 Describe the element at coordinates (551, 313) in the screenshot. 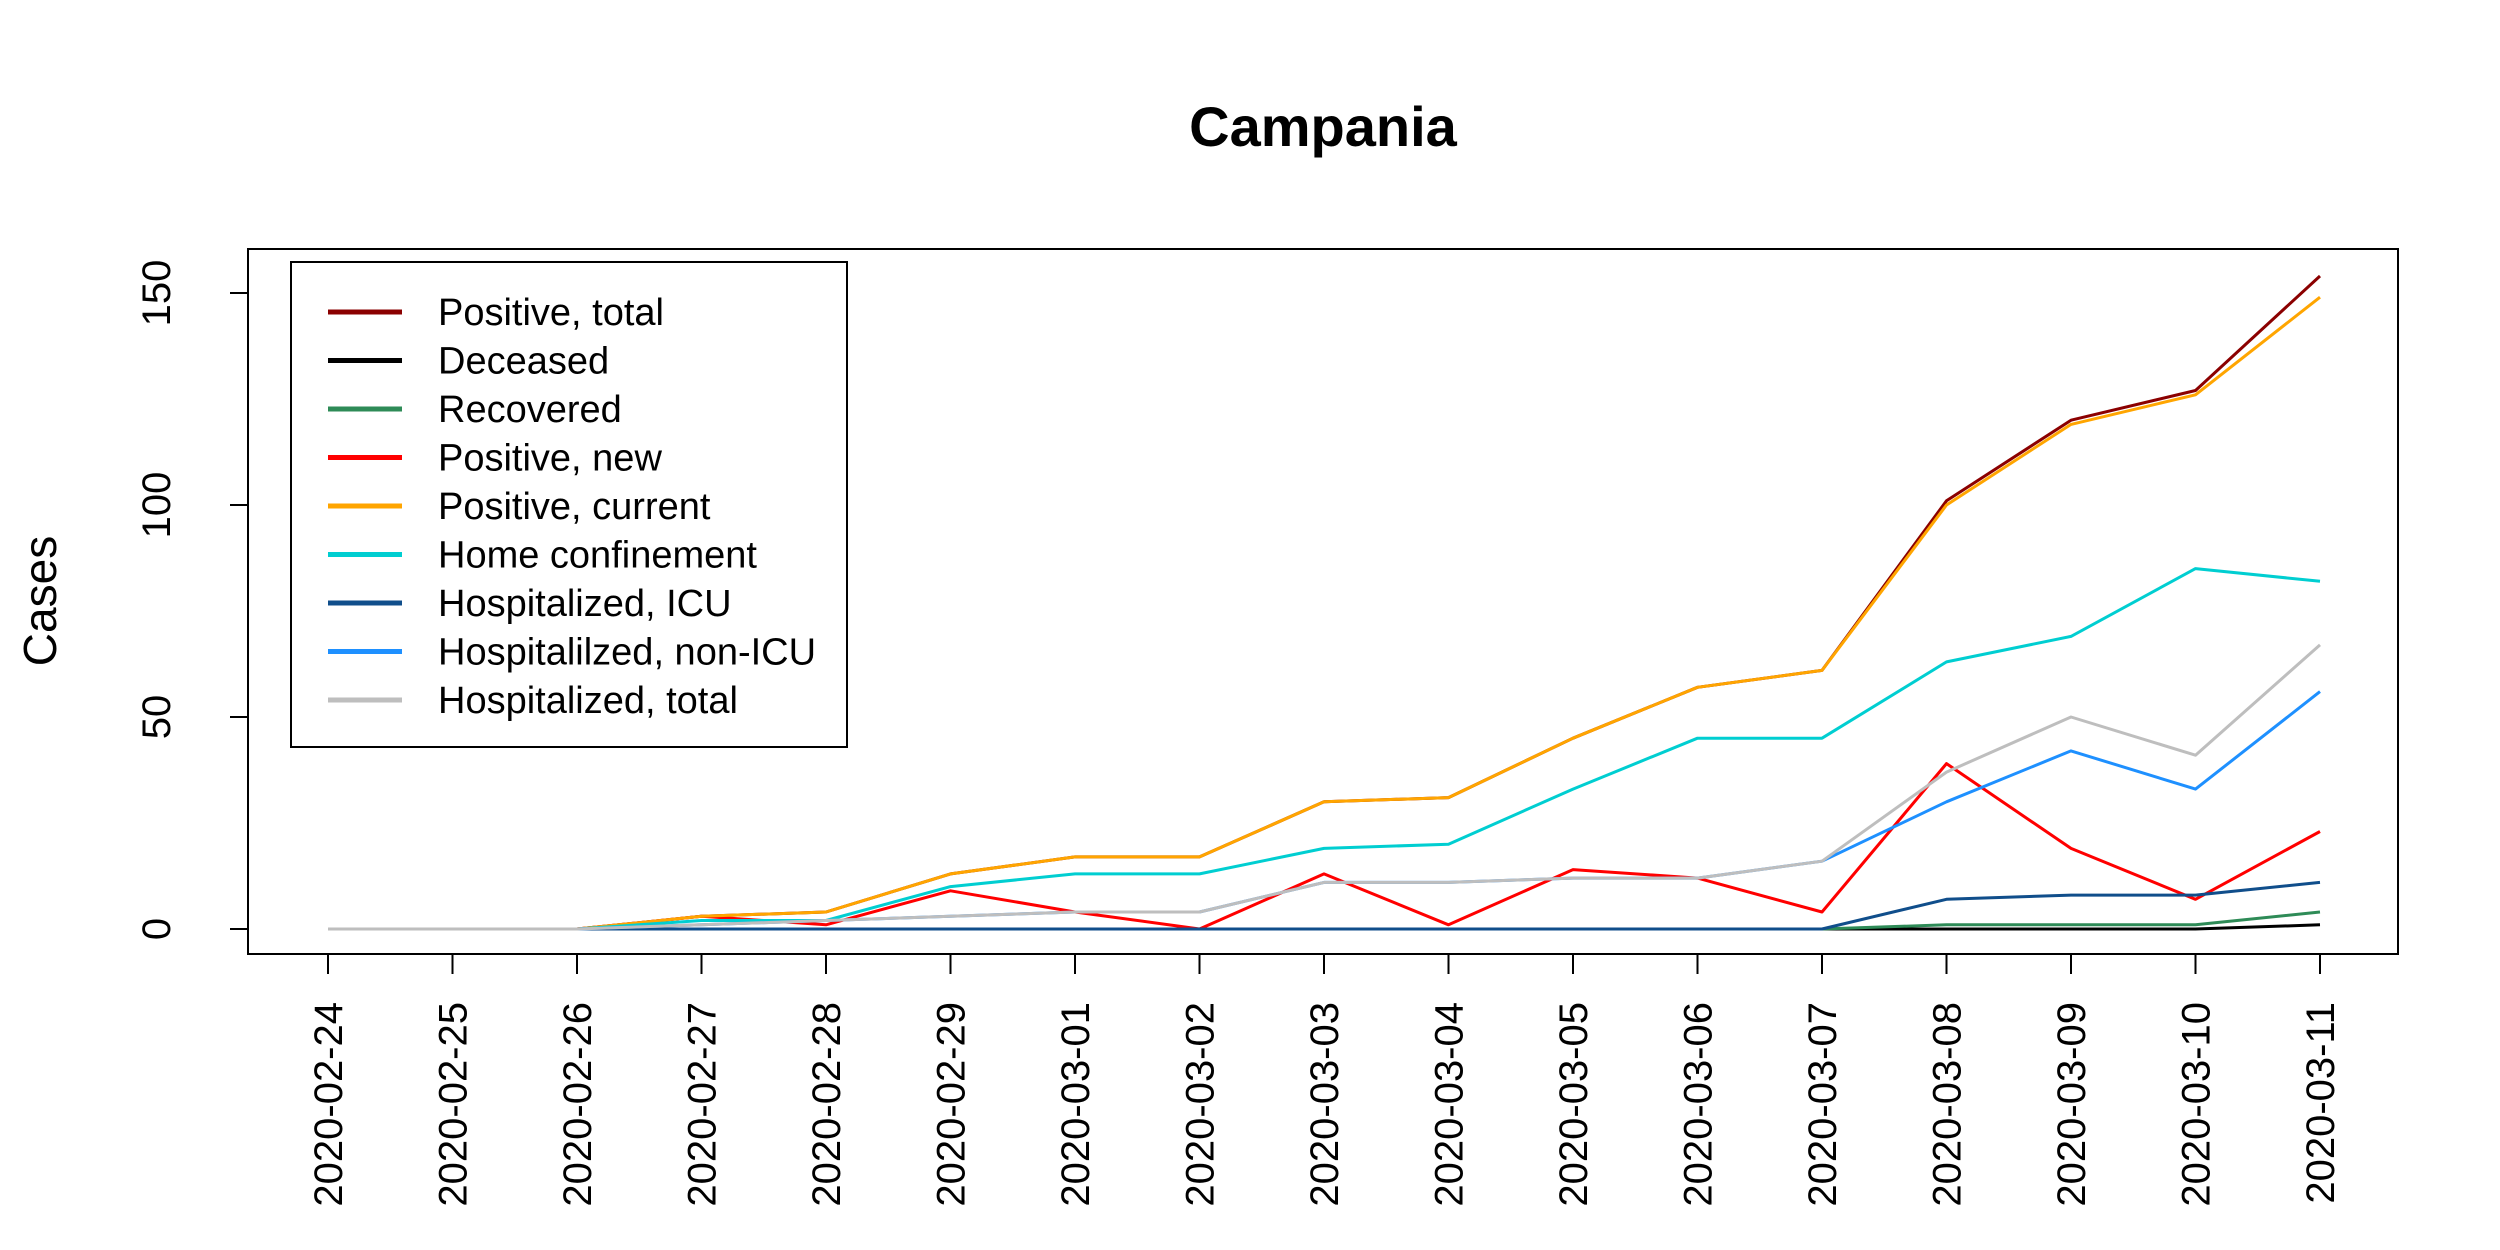

I see `legend-label: Positive, total` at that location.